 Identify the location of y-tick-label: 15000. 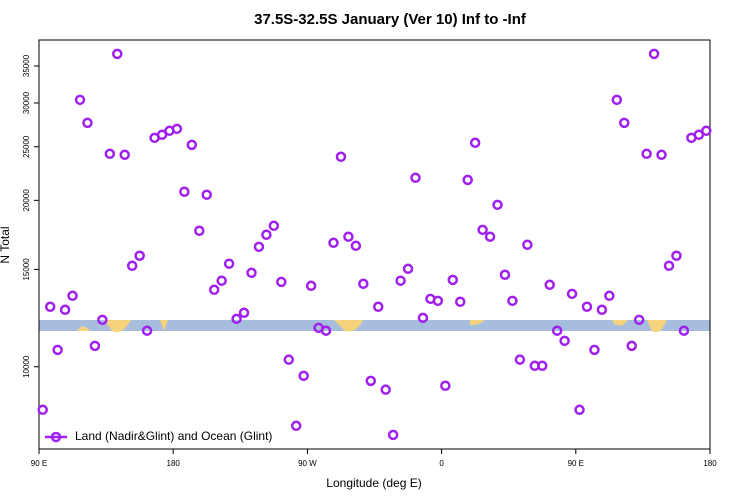
(26, 269).